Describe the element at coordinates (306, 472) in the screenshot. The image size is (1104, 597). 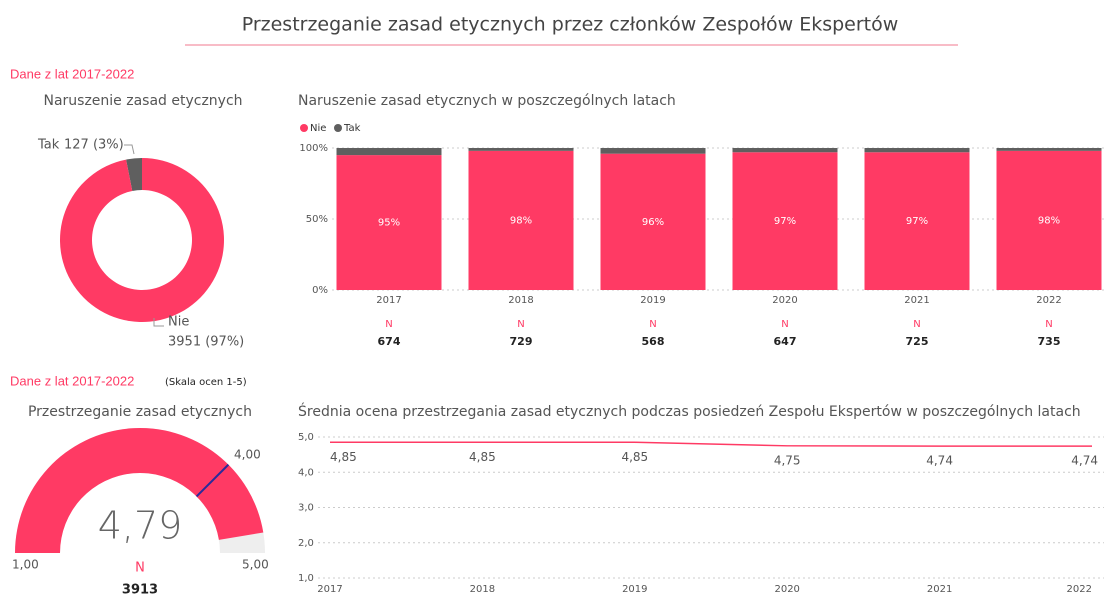
I see `y-tick-label: 4,0` at that location.